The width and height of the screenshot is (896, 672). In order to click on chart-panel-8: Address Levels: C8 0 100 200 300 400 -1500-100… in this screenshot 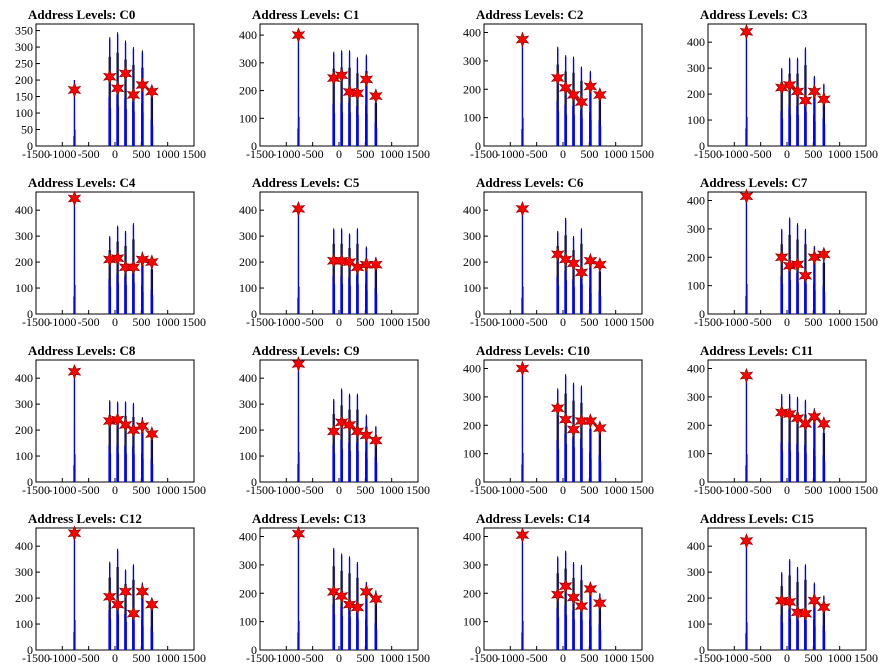, I will do `click(110, 420)`.